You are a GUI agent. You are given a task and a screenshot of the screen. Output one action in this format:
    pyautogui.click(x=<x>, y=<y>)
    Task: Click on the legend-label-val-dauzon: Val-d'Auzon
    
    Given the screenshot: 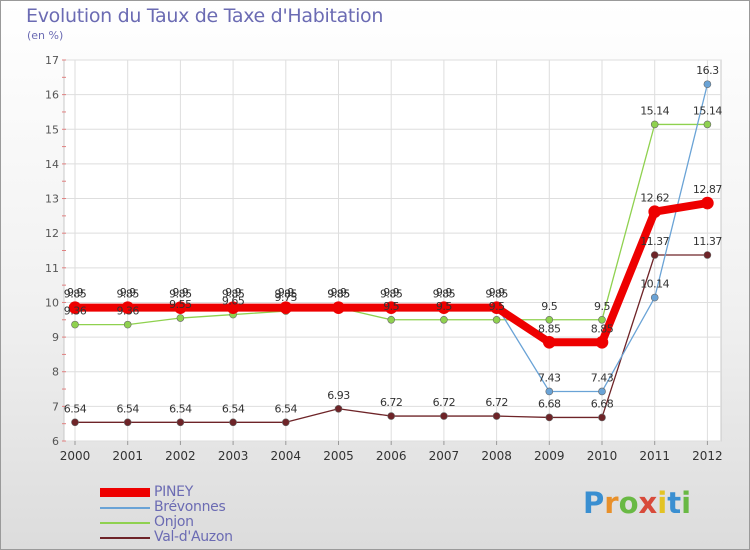 What is the action you would take?
    pyautogui.click(x=193, y=537)
    